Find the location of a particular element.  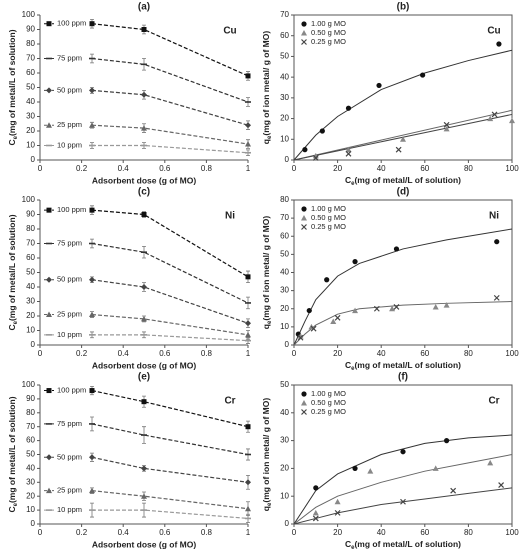

axis-label: Ce(mg of metal/L of solution) is located at coordinates (12, 454).